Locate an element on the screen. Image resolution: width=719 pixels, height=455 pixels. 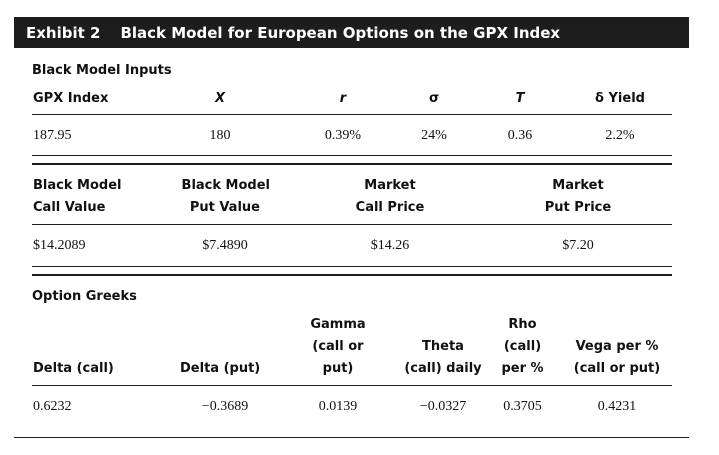
header-model-call-2: Call Value is located at coordinates (69, 207).